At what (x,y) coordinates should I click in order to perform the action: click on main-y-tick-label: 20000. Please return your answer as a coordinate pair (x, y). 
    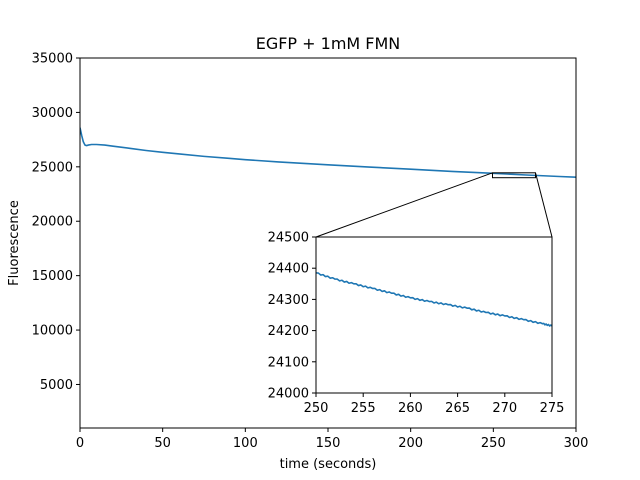
    Looking at the image, I should click on (52, 222).